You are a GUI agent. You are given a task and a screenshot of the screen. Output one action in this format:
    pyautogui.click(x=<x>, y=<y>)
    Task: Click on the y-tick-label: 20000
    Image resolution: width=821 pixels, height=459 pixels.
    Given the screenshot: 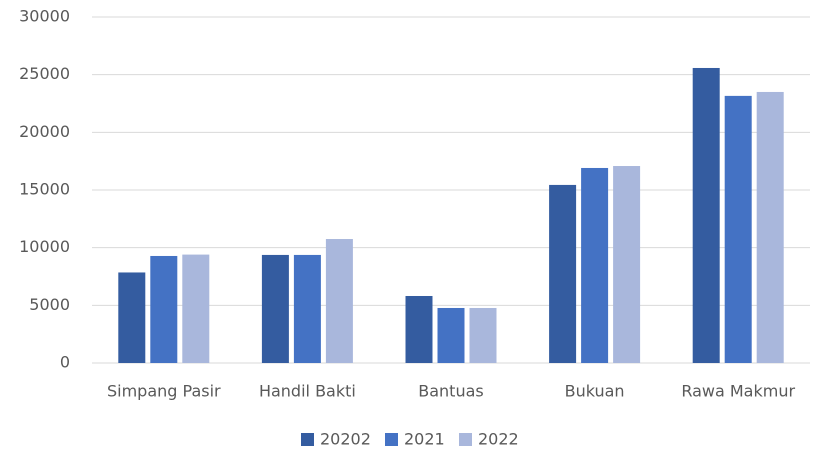 What is the action you would take?
    pyautogui.click(x=44, y=131)
    